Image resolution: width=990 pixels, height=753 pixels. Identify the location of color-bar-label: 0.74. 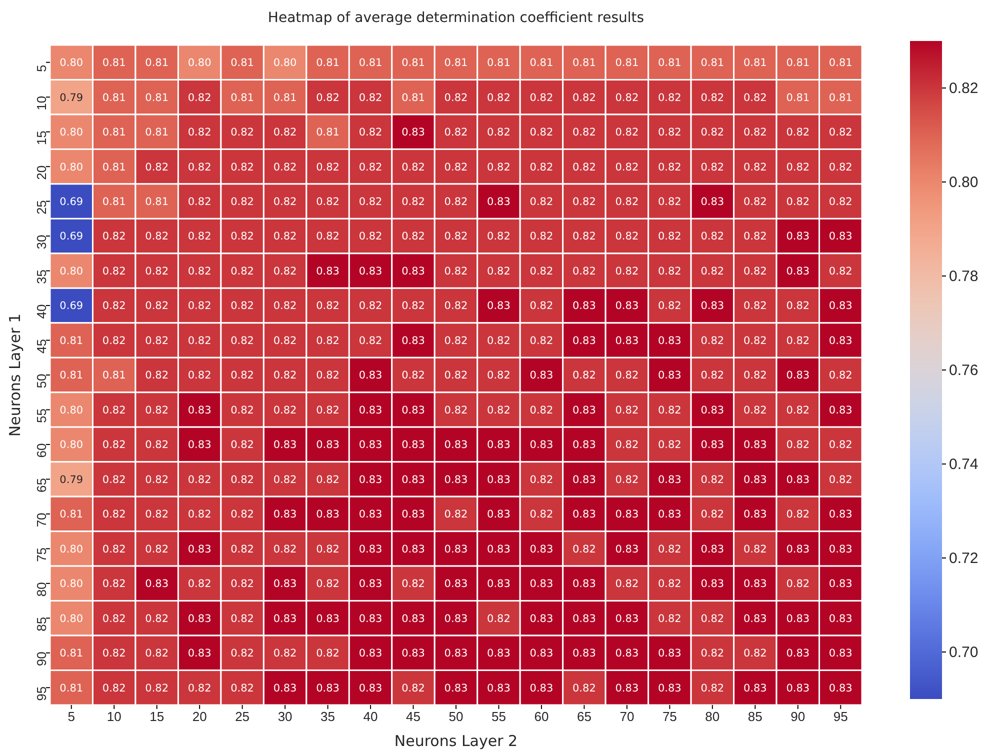
(963, 464).